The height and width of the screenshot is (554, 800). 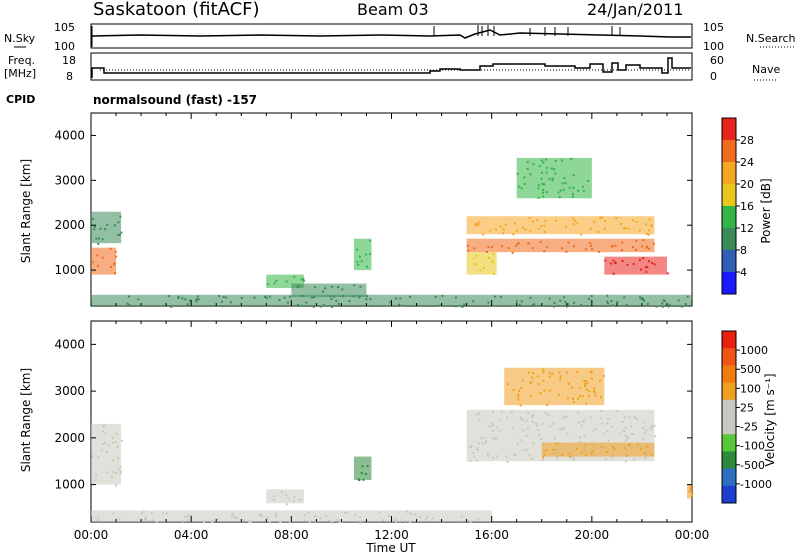 I want to click on cpid-label: CPID, so click(x=20, y=99).